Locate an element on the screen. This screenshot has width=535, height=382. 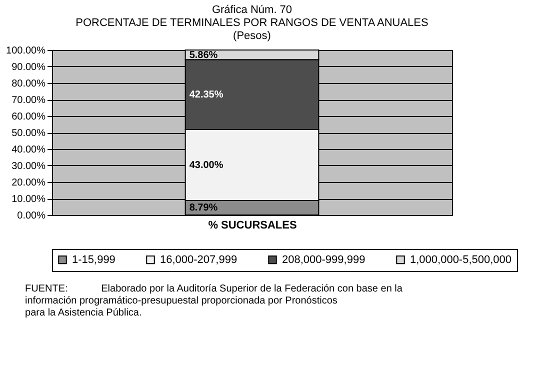
data-label: 5.86% is located at coordinates (203, 55).